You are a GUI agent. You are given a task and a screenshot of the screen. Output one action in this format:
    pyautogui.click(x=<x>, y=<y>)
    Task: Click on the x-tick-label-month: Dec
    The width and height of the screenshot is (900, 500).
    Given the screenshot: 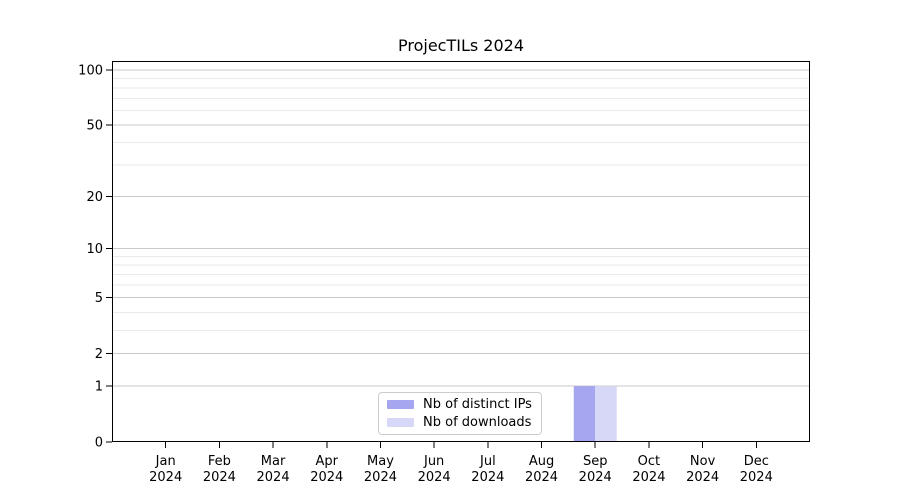 What is the action you would take?
    pyautogui.click(x=756, y=461)
    